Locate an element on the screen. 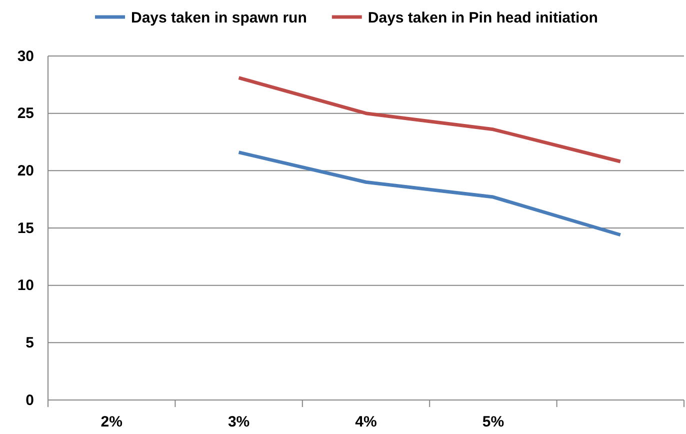 The width and height of the screenshot is (686, 434). x-tick-label: 5% is located at coordinates (493, 422).